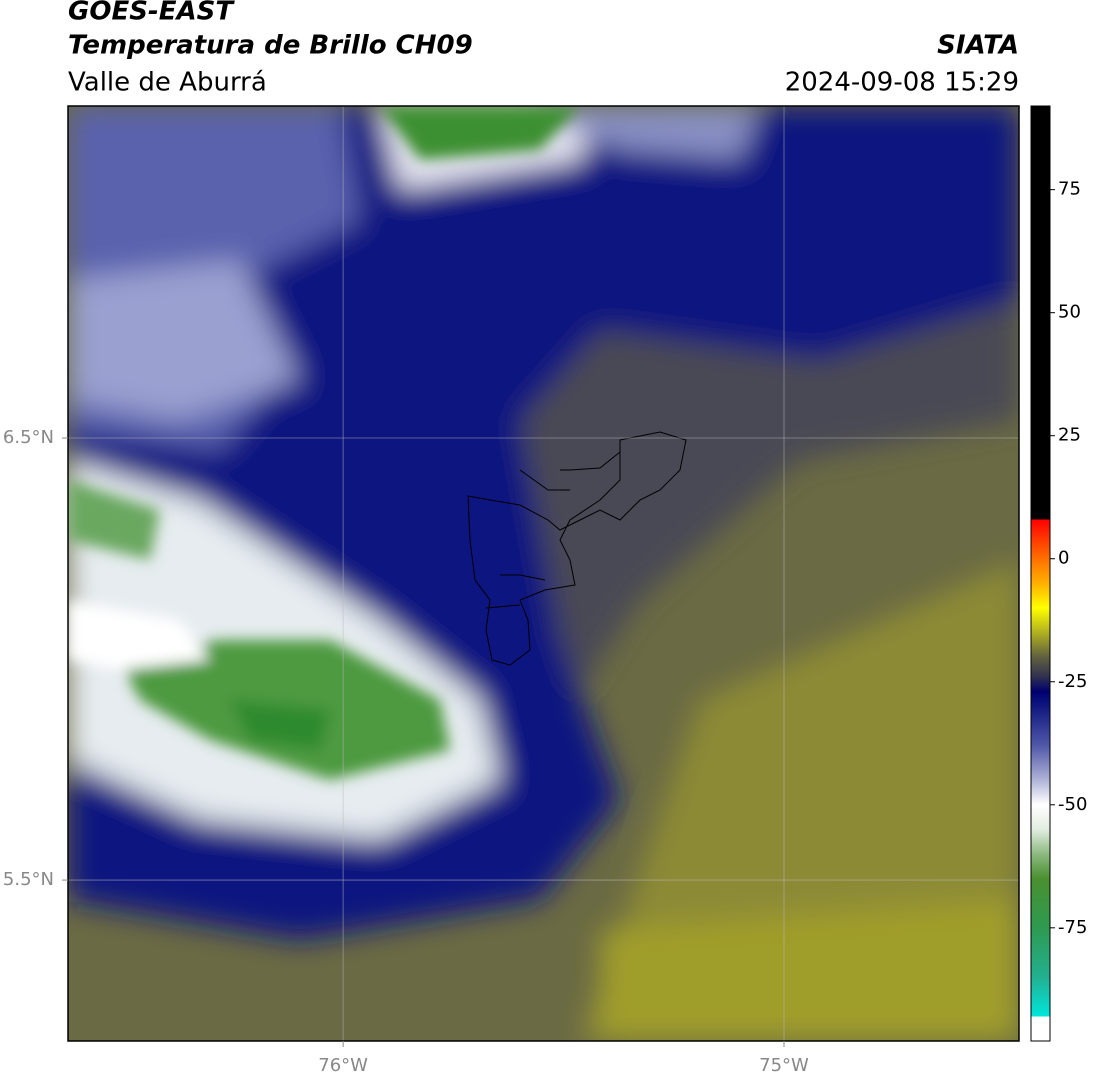  Describe the element at coordinates (343, 1065) in the screenshot. I see `x-tick-label: 76°W` at that location.